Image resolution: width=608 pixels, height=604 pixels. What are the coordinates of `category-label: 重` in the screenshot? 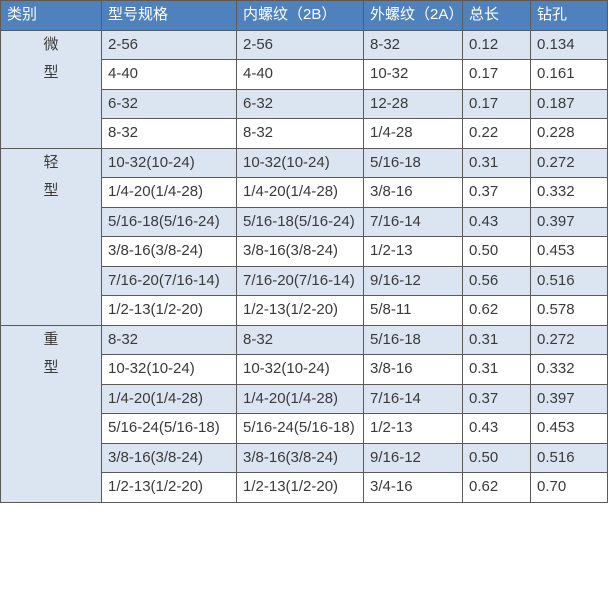 It's located at (51, 339).